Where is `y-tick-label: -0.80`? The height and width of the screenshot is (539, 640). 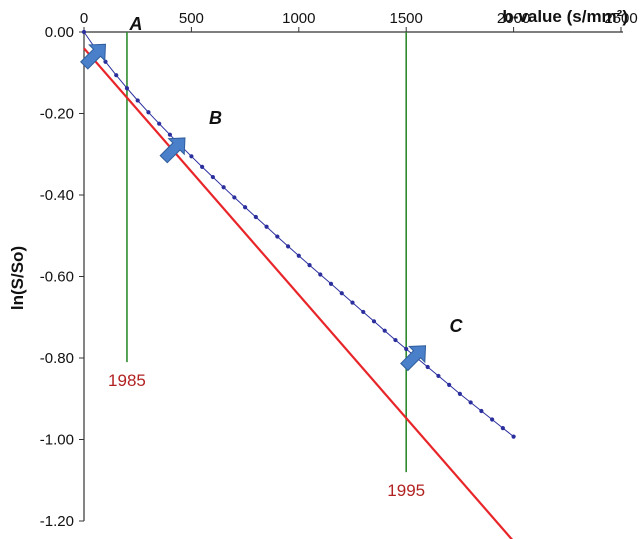
y-tick-label: -0.80 is located at coordinates (57, 358).